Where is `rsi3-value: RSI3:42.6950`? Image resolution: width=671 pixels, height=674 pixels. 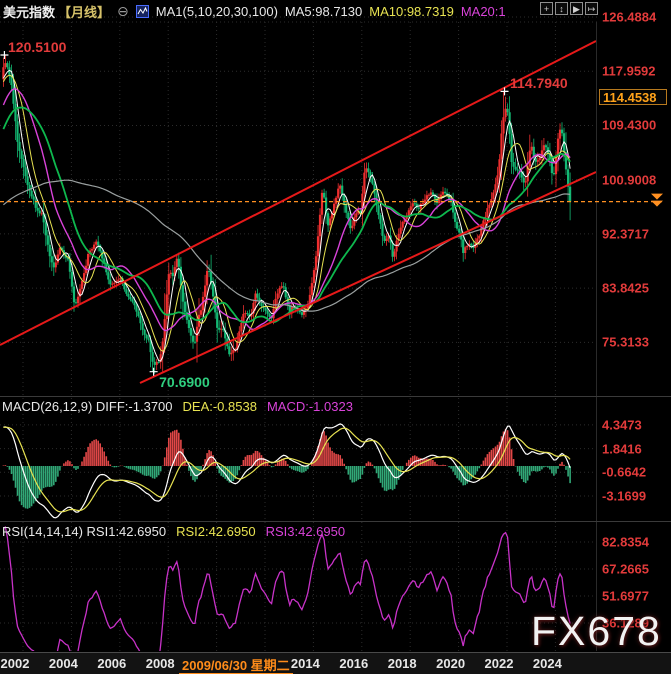 rsi3-value: RSI3:42.6950 is located at coordinates (305, 531).